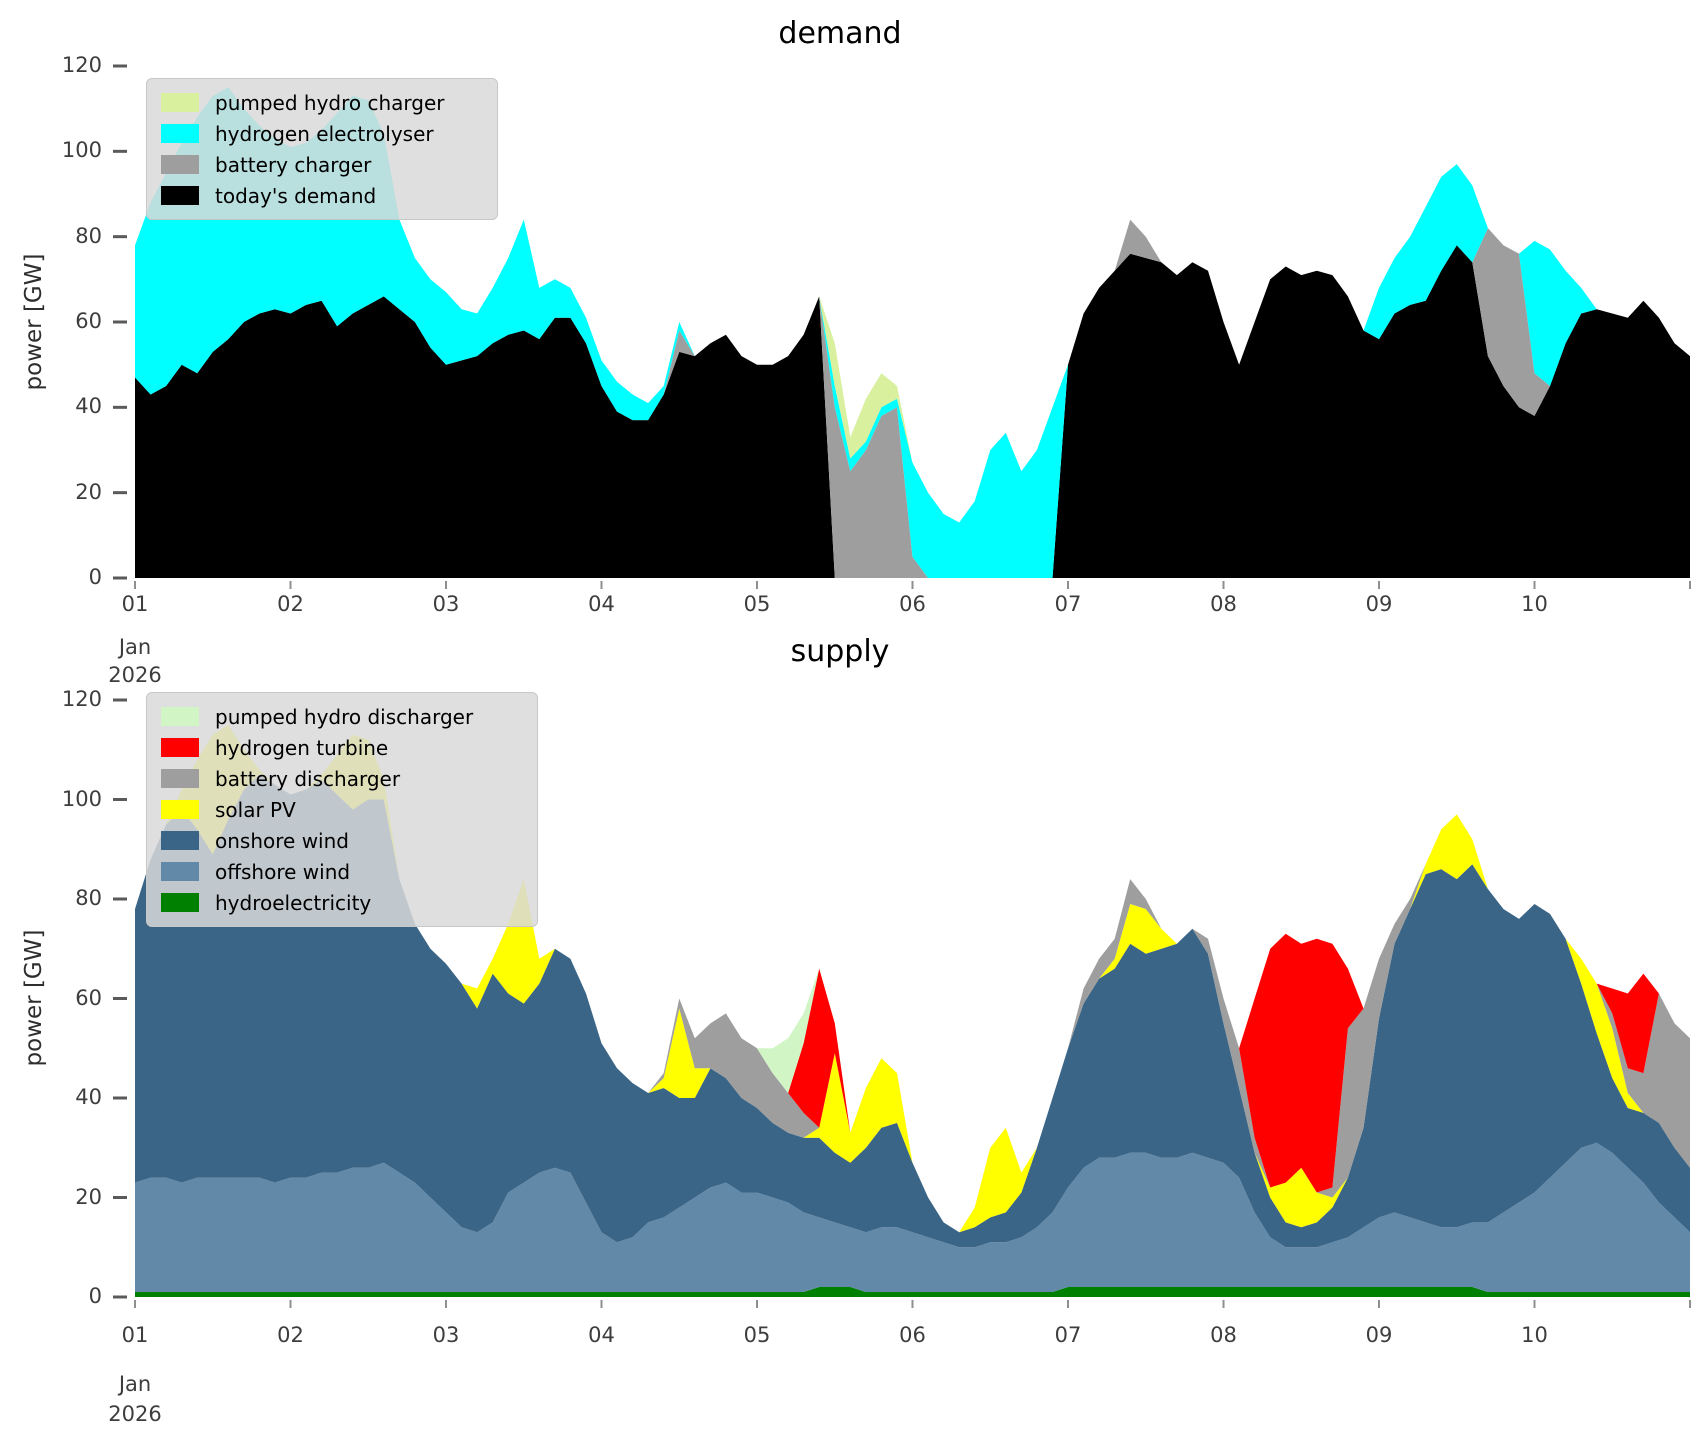 Image resolution: width=1706 pixels, height=1431 pixels. I want to click on legend-item-battery-charger: battery charger, so click(323, 164).